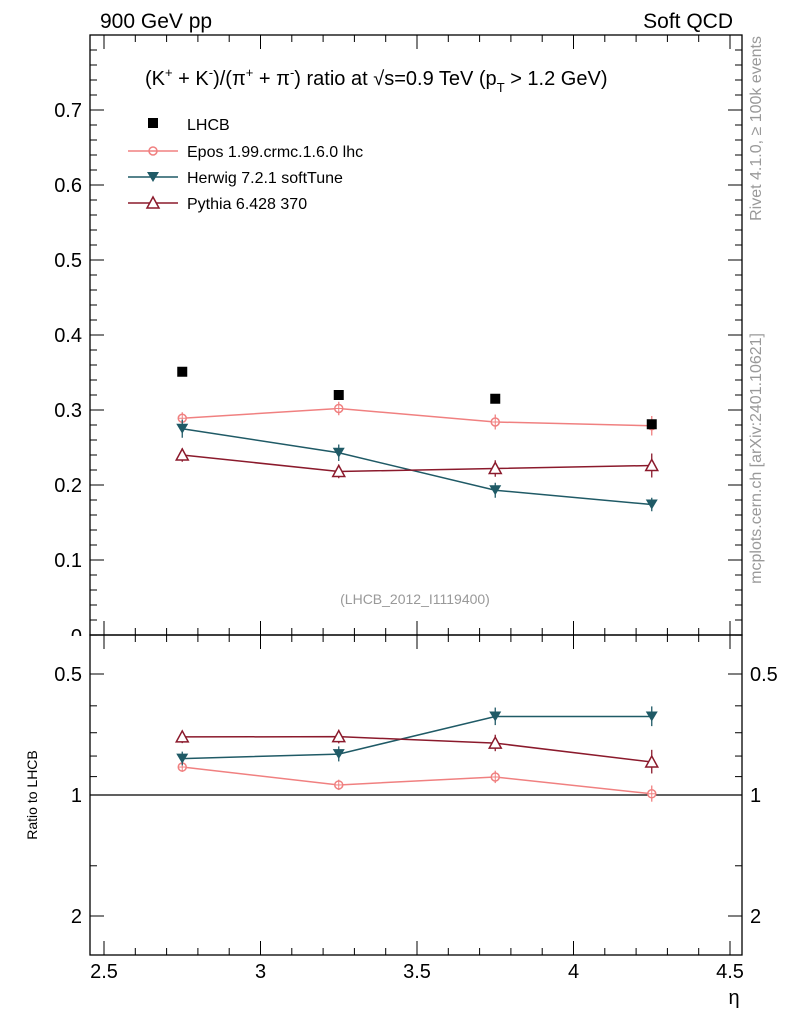 The image size is (786, 1024). I want to click on x-axis-label: η, so click(733, 998).